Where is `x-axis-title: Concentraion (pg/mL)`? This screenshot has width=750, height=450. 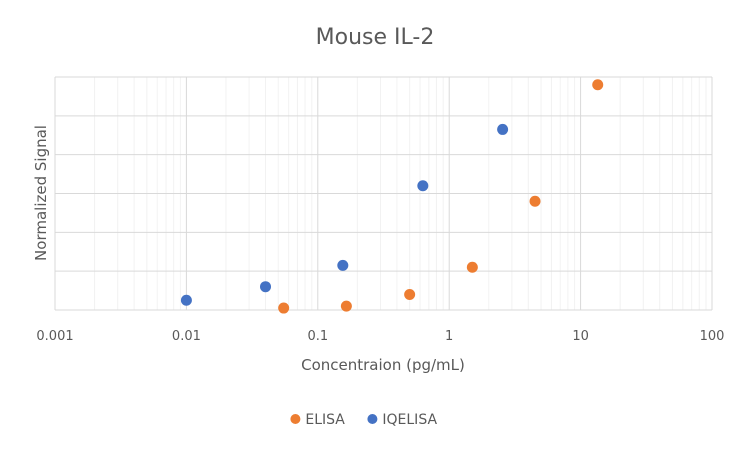
x-axis-title: Concentraion (pg/mL) is located at coordinates (383, 365).